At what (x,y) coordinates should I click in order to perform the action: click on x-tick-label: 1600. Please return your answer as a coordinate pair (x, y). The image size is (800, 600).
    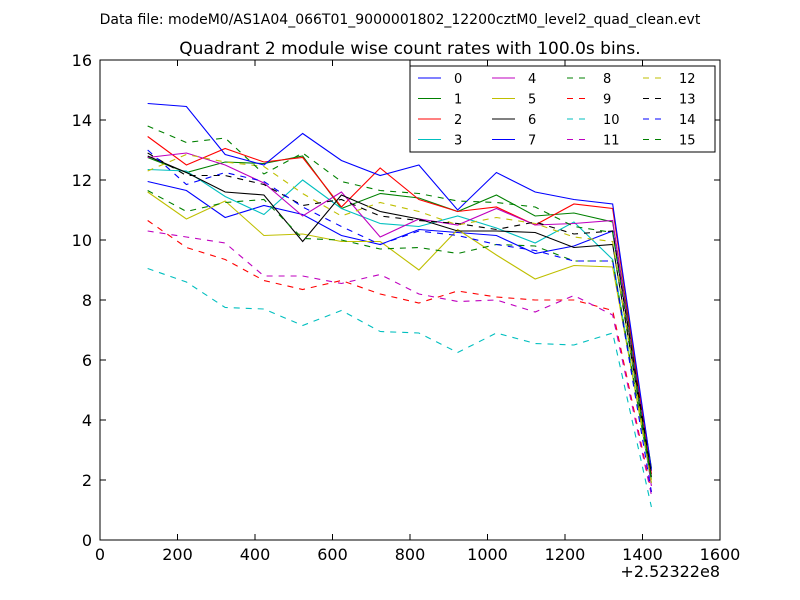
    Looking at the image, I should click on (720, 554).